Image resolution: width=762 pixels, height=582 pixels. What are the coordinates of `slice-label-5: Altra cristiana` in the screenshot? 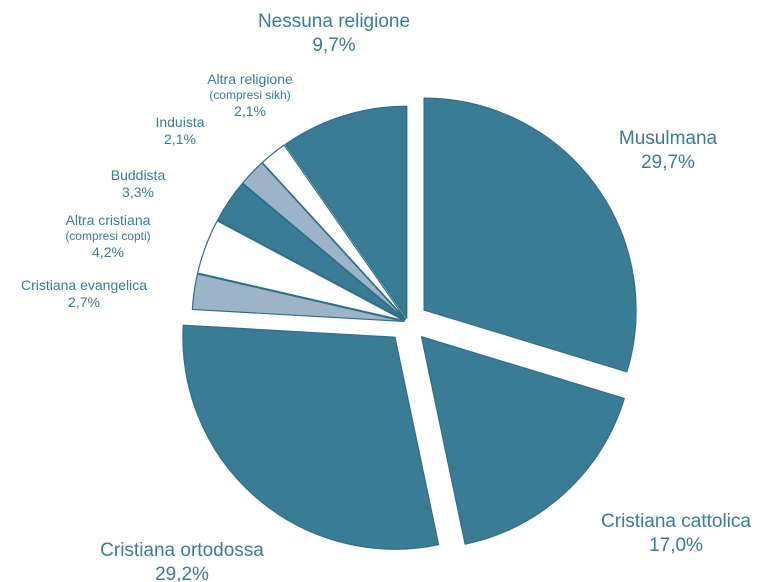 It's located at (108, 220).